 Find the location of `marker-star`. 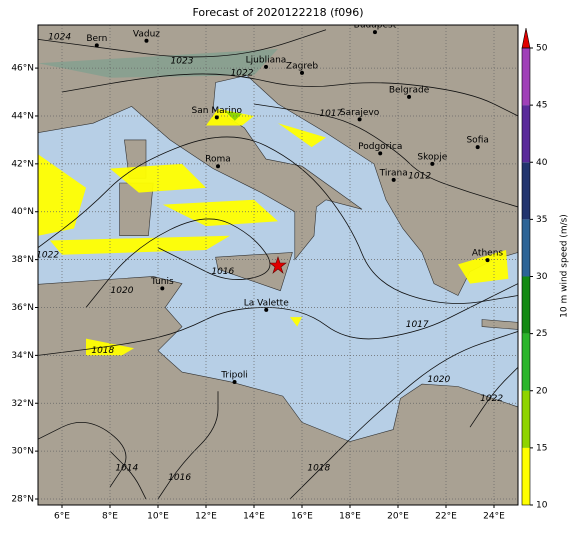

marker-star is located at coordinates (278, 265).